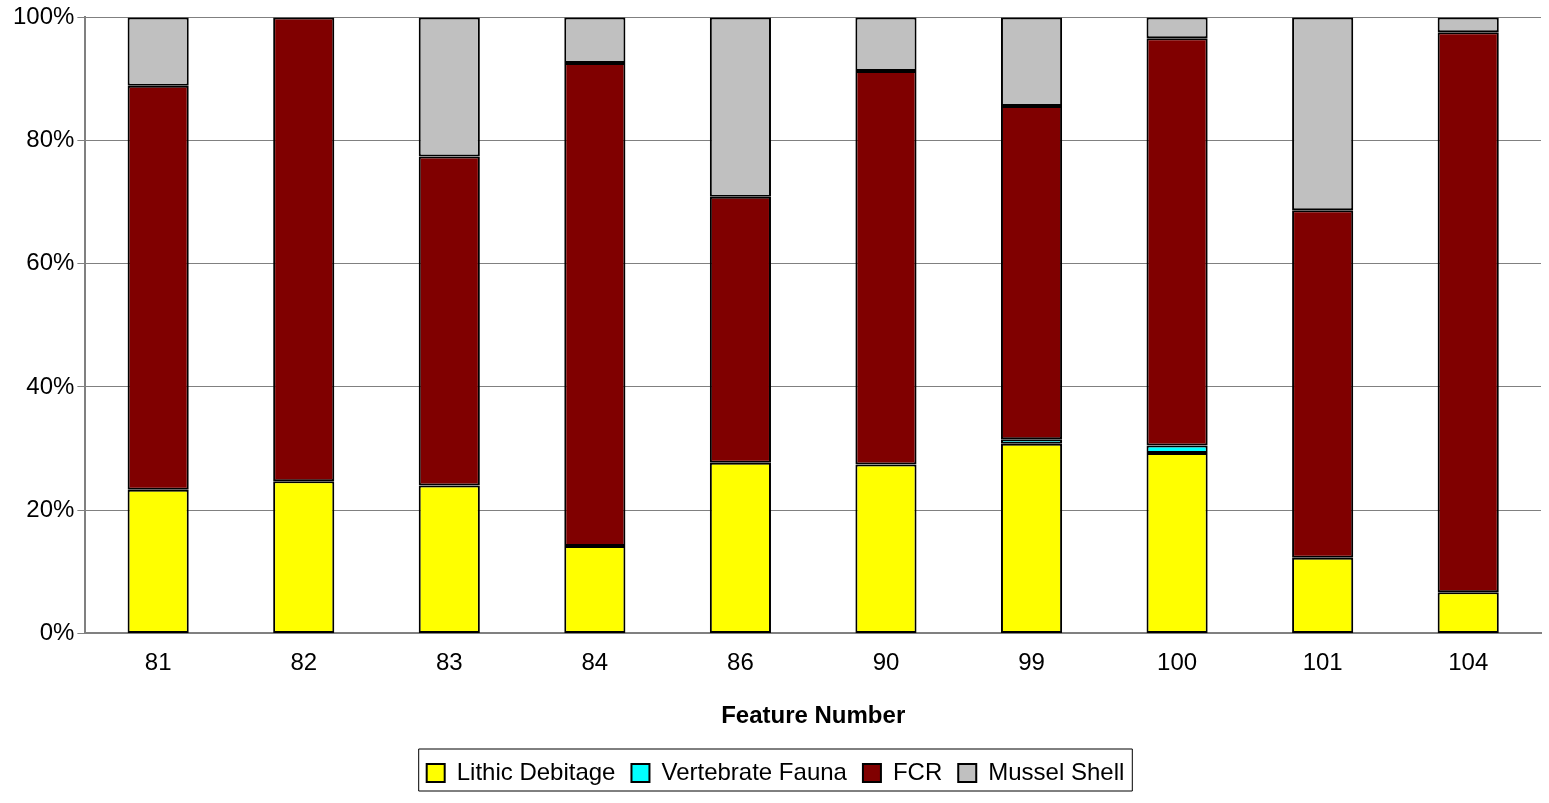 This screenshot has width=1549, height=803. I want to click on x-axis-title: Feature Number, so click(813, 715).